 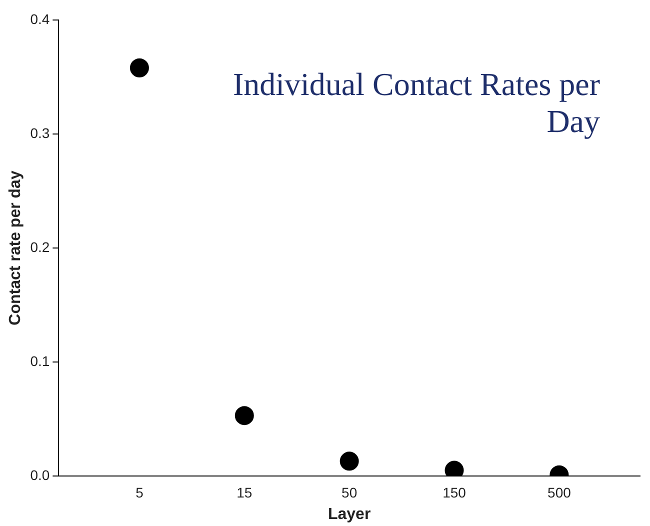 What do you see at coordinates (40, 18) in the screenshot?
I see `y-tick-label: 0.4` at bounding box center [40, 18].